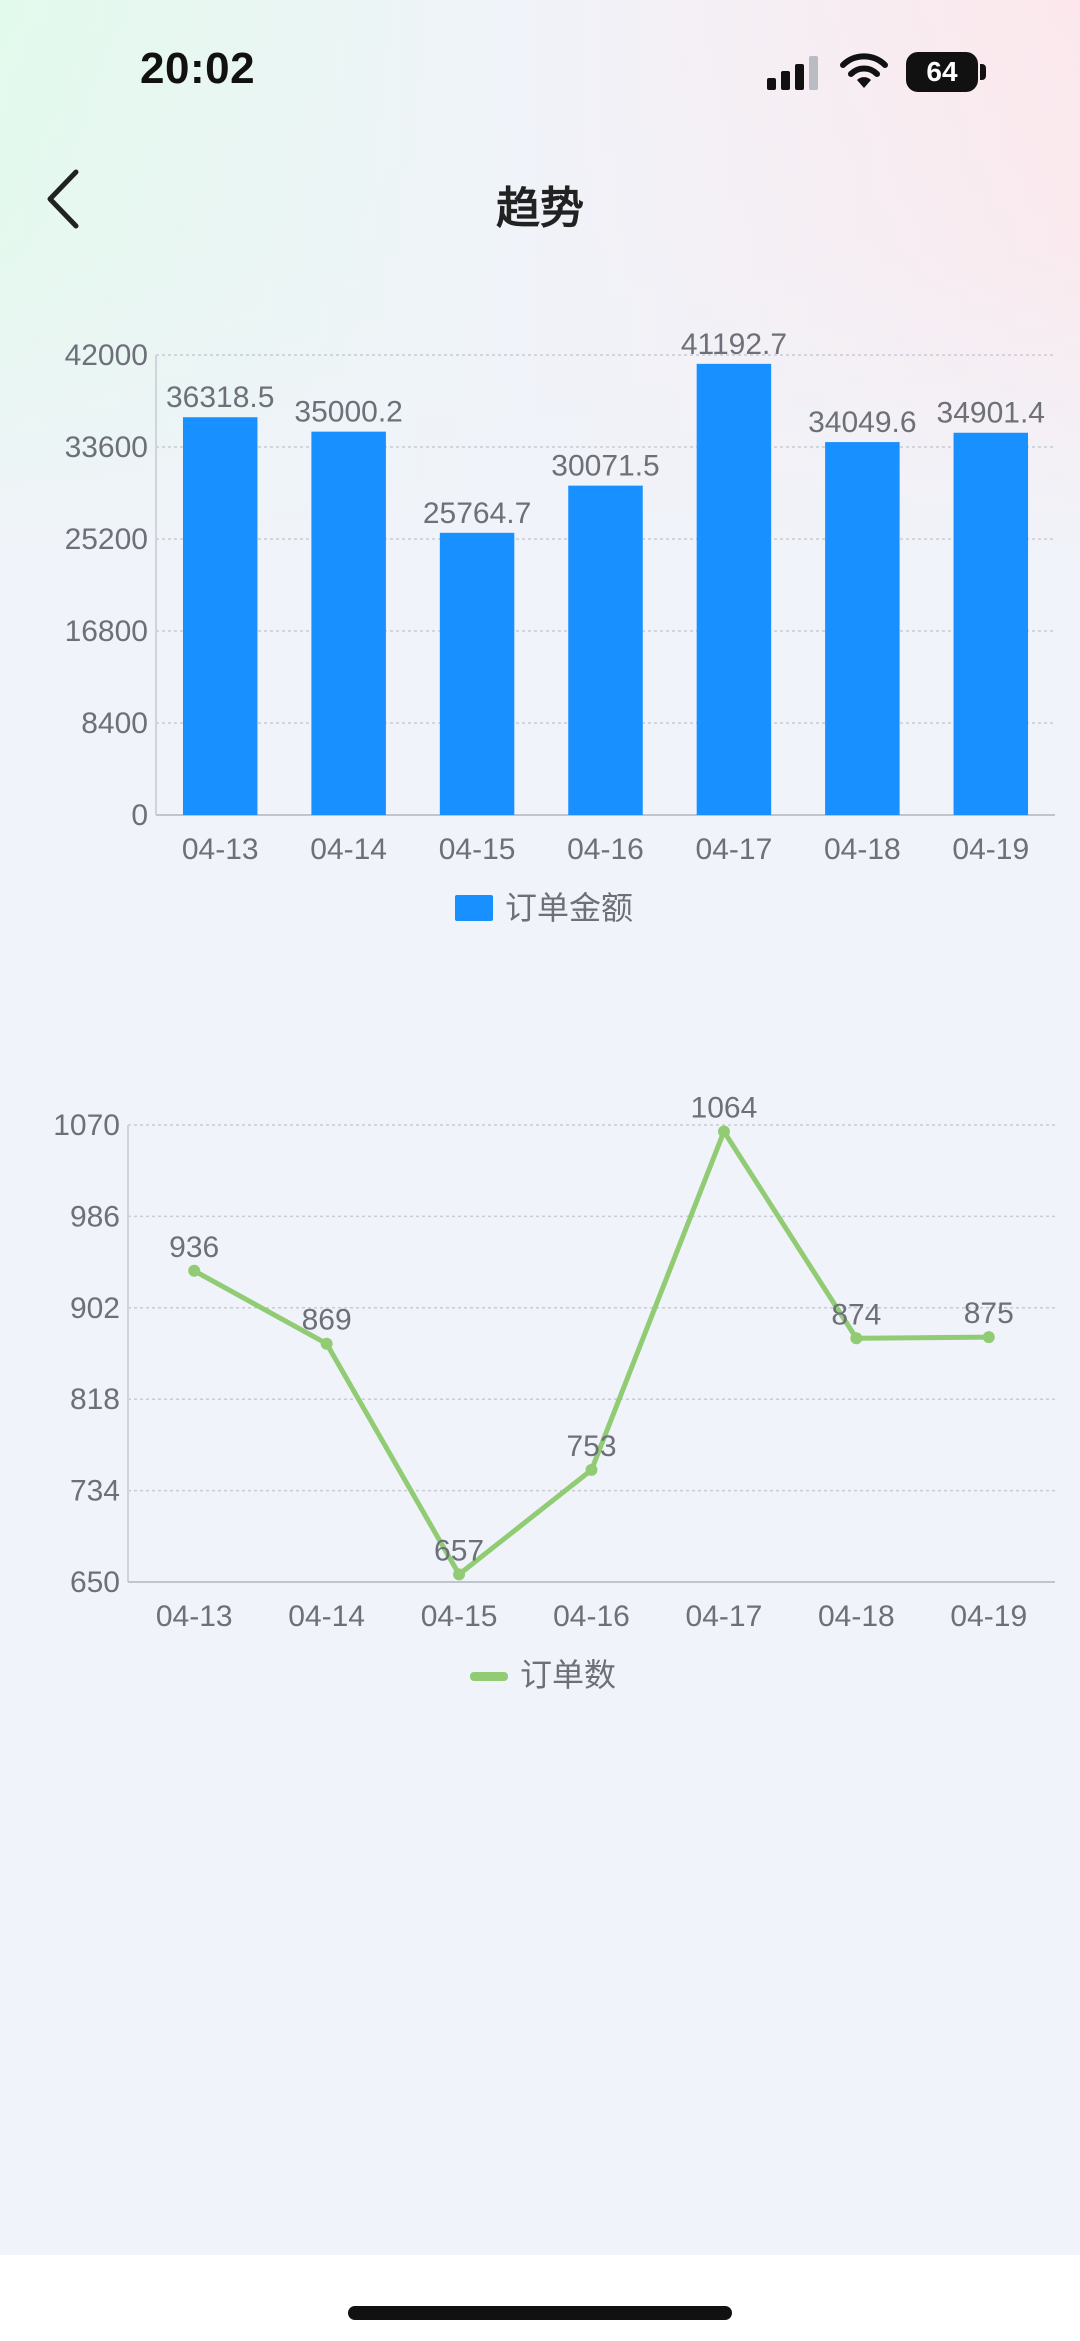 Image resolution: width=1080 pixels, height=2341 pixels. What do you see at coordinates (942, 72) in the screenshot?
I see `battery-level: 64` at bounding box center [942, 72].